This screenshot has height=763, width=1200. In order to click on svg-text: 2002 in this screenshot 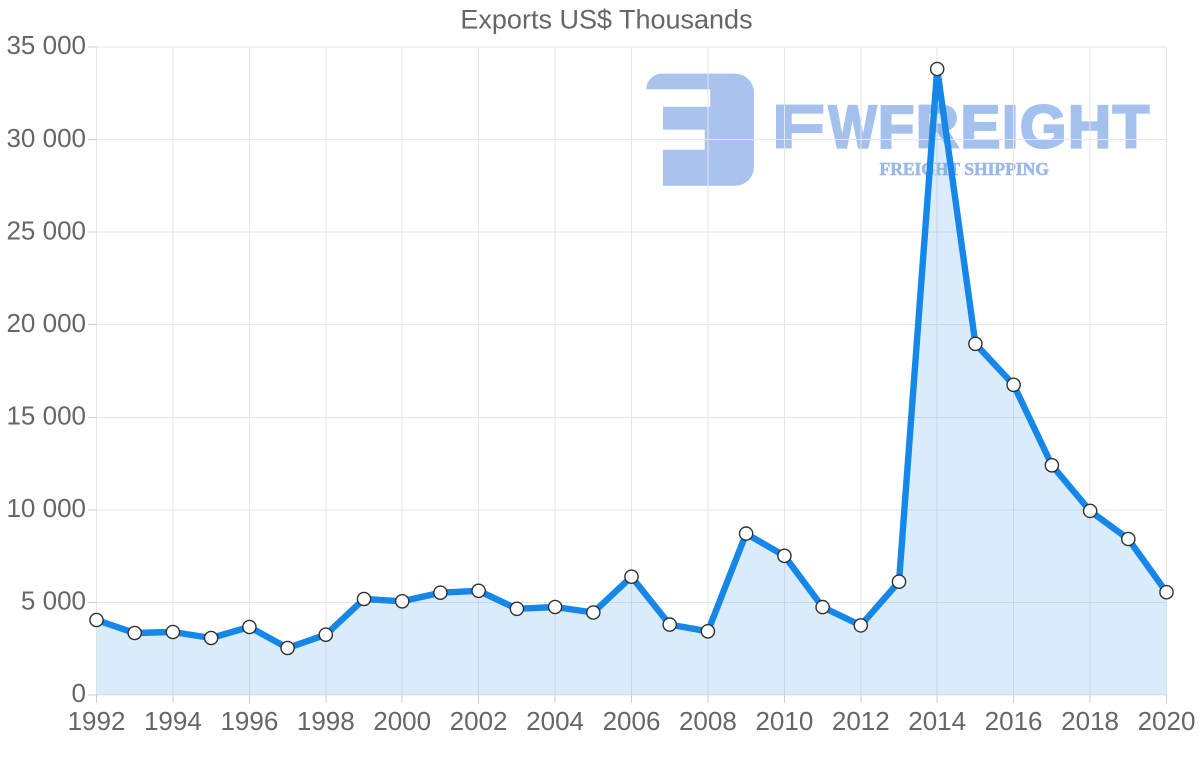, I will do `click(479, 721)`.